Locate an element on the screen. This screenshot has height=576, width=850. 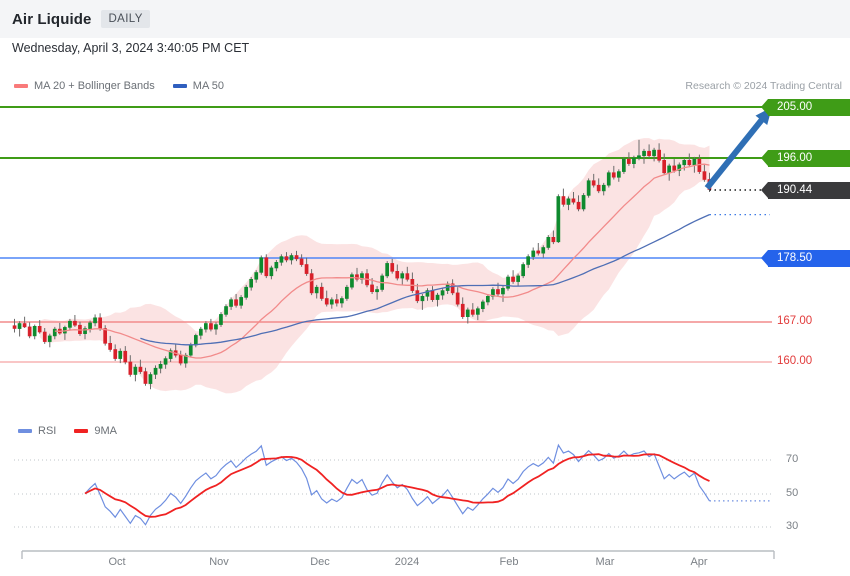
rsi-level-70: 70 is located at coordinates (792, 459).